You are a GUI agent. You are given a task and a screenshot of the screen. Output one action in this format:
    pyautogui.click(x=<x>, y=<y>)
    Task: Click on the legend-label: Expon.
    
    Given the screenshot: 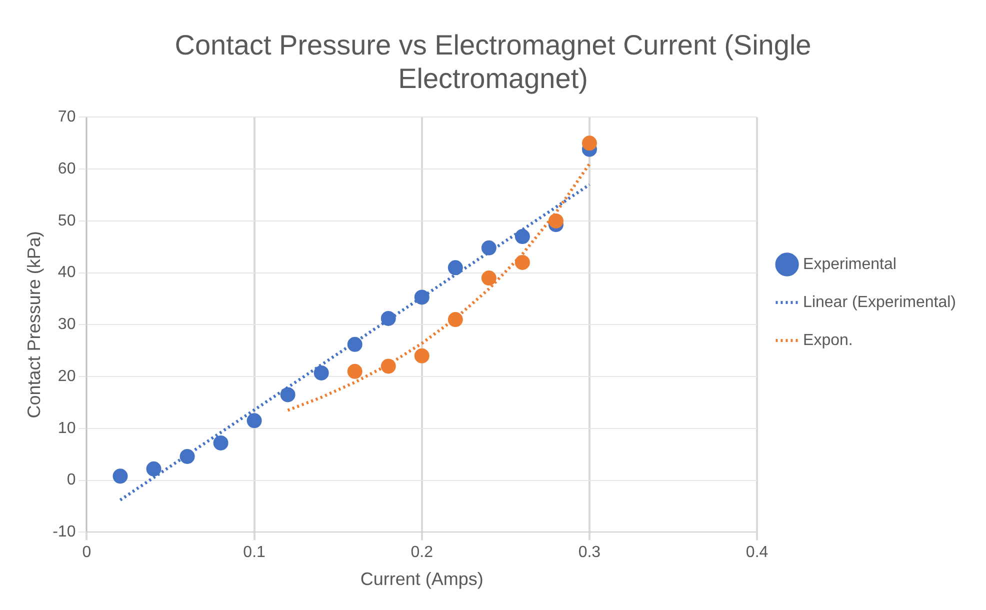 What is the action you would take?
    pyautogui.click(x=828, y=340)
    